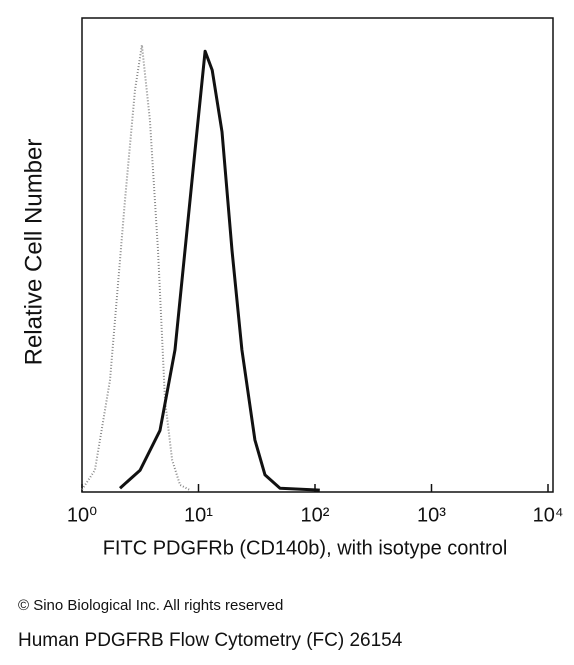  I want to click on histogram-line, so click(136, 267).